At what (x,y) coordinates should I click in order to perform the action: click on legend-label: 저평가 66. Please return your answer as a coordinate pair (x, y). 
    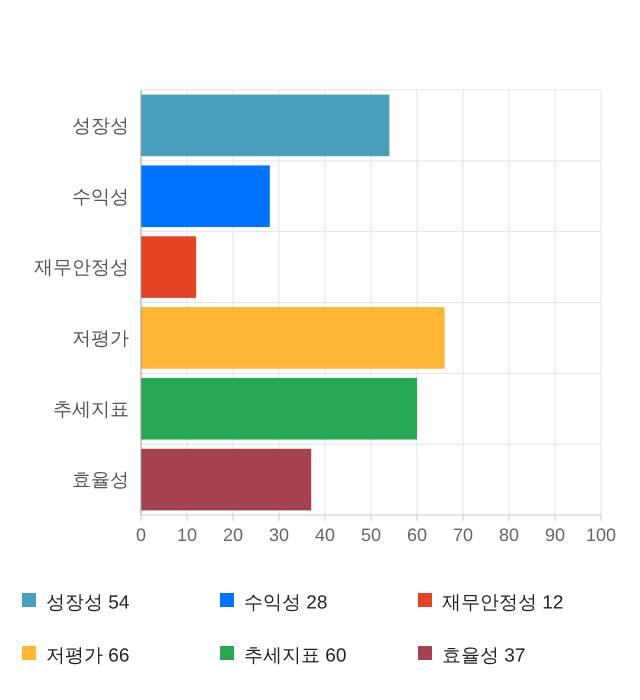
    Looking at the image, I should click on (88, 656).